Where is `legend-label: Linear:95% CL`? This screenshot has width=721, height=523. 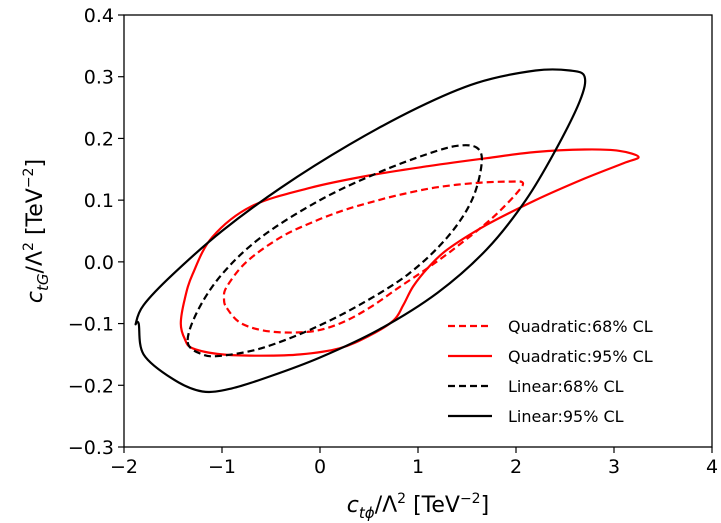
legend-label: Linear:95% CL is located at coordinates (566, 416).